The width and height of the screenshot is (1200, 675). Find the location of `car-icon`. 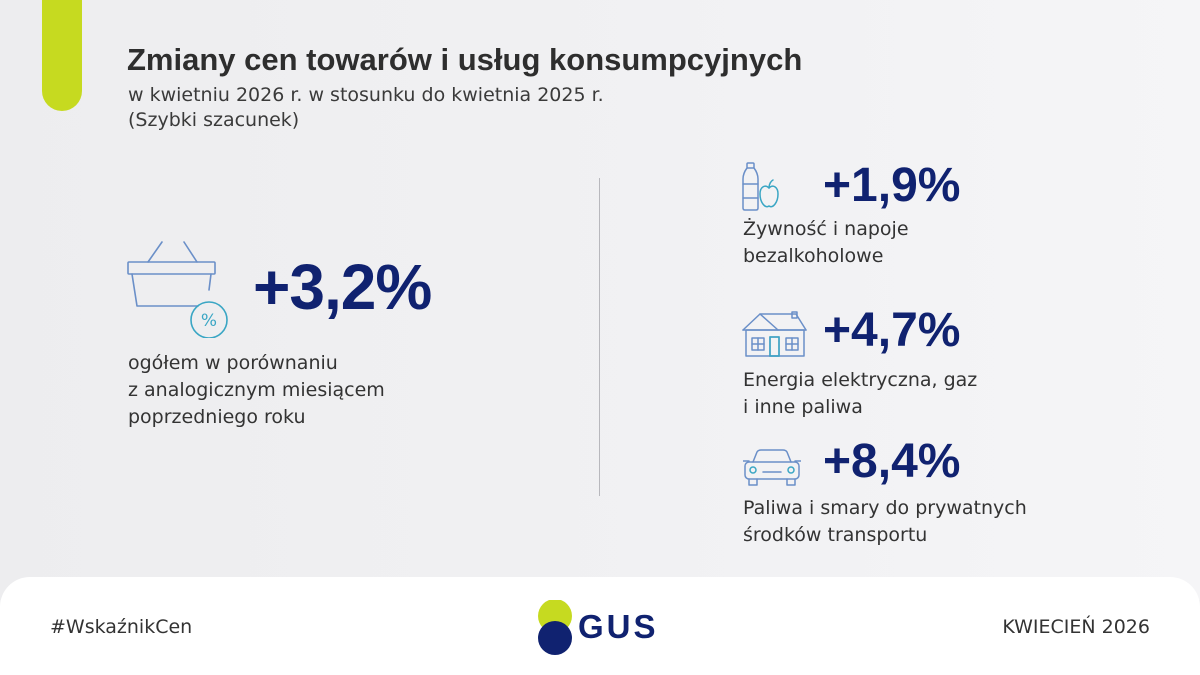

car-icon is located at coordinates (772, 467).